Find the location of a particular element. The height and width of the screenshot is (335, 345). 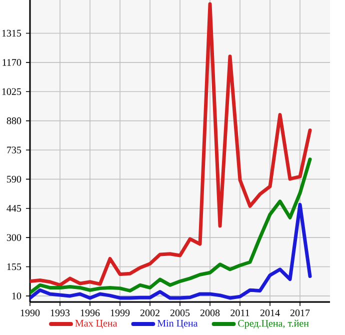

y-tick-label: 155 is located at coordinates (14, 266).